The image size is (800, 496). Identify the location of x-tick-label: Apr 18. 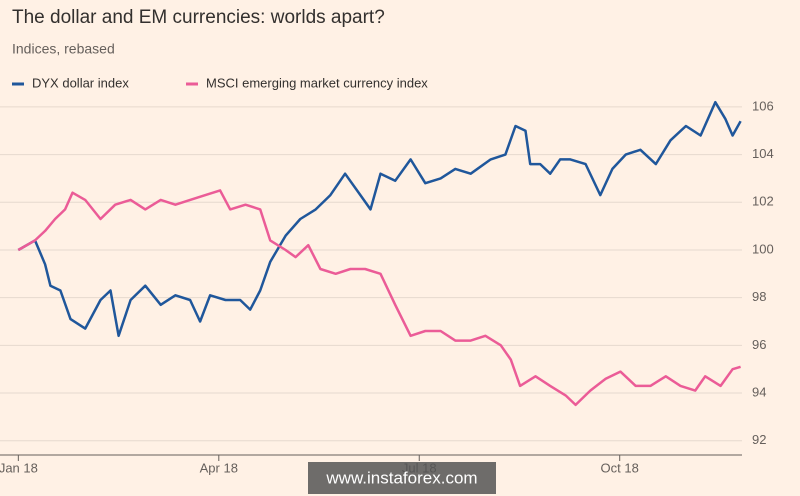
(219, 467).